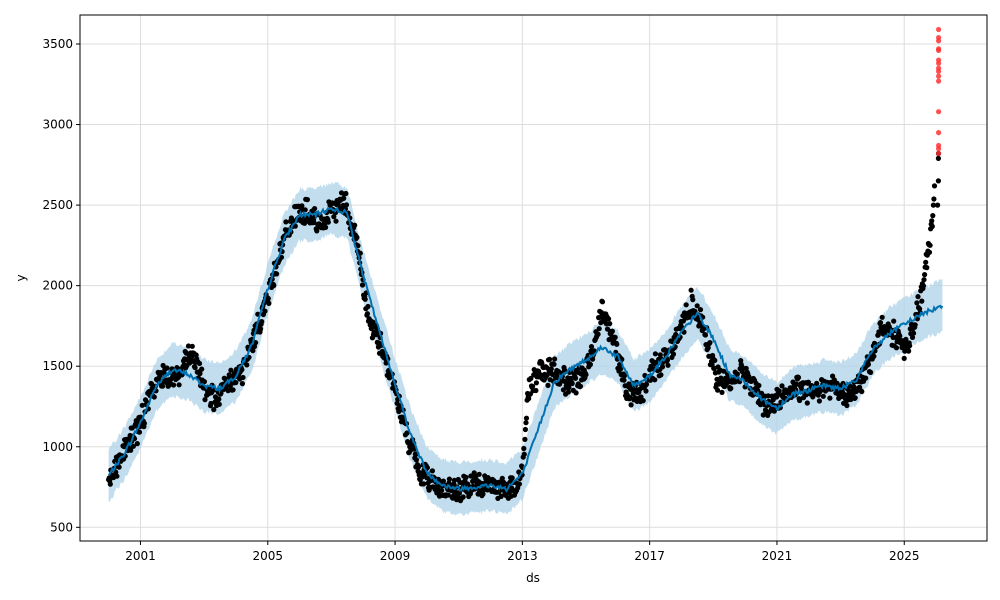  What do you see at coordinates (395, 556) in the screenshot?
I see `x-tick-label: 2009` at bounding box center [395, 556].